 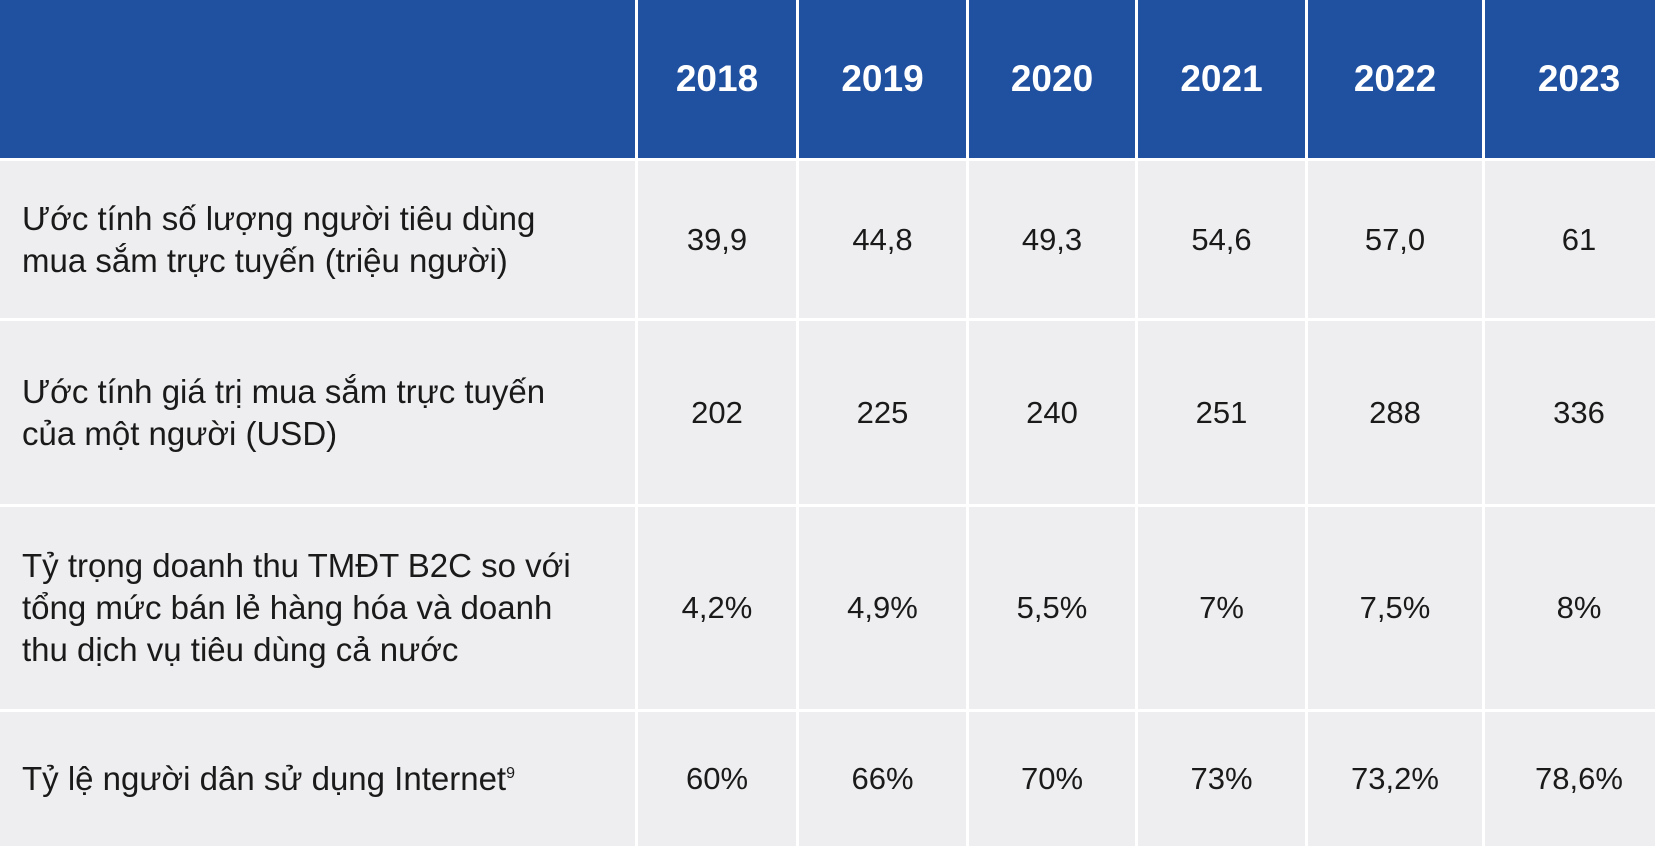 What do you see at coordinates (1221, 239) in the screenshot?
I see `table-cell: 54,6` at bounding box center [1221, 239].